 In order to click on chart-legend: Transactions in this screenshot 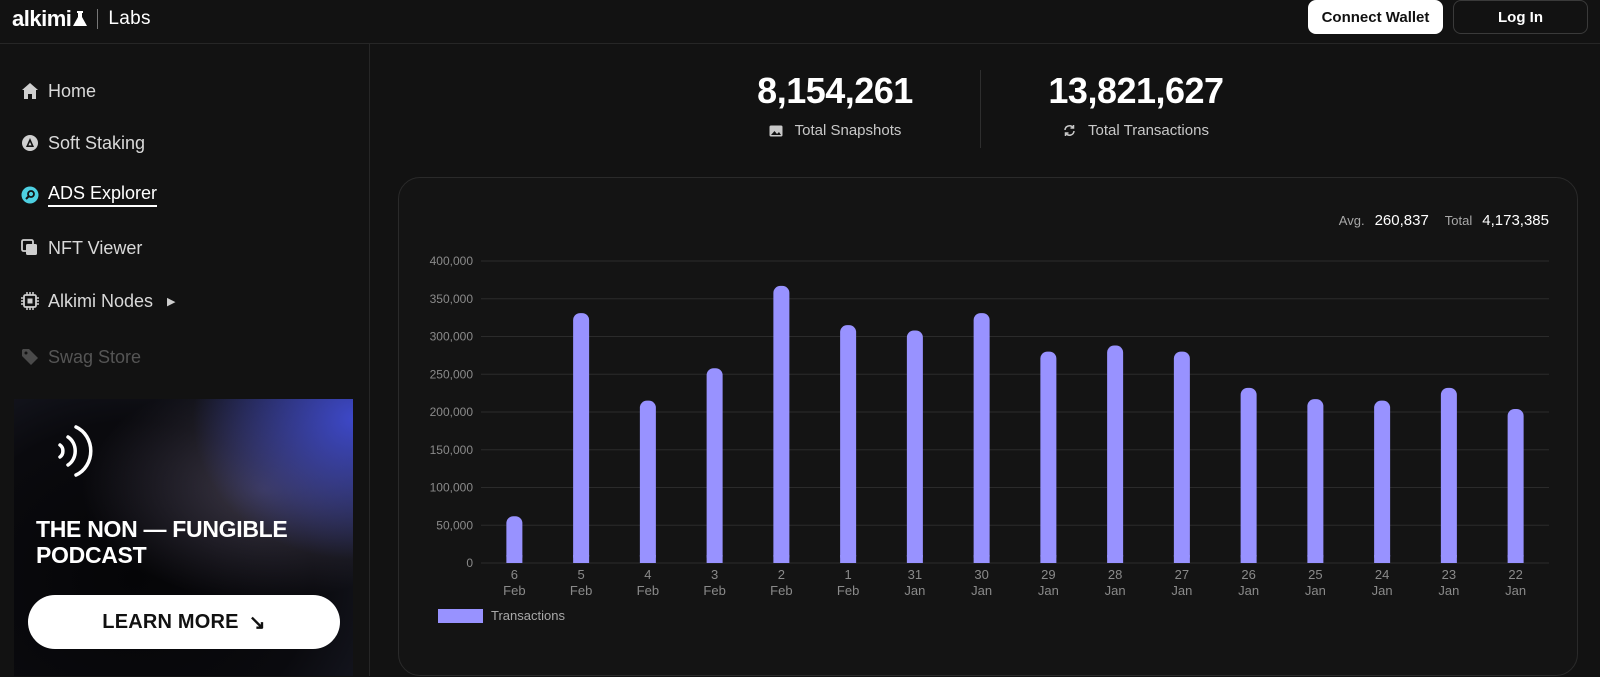, I will do `click(501, 615)`.